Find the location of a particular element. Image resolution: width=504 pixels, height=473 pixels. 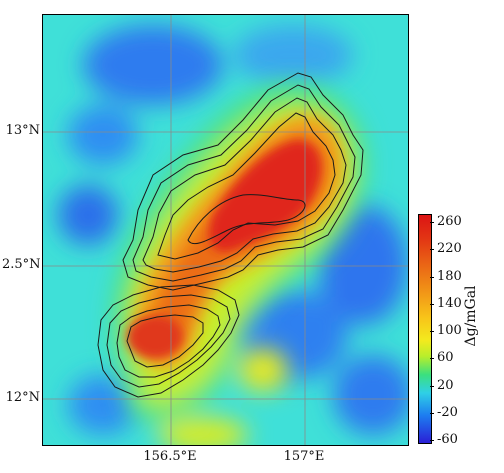

lon-label-156-5e: 156.5°E is located at coordinates (170, 456).